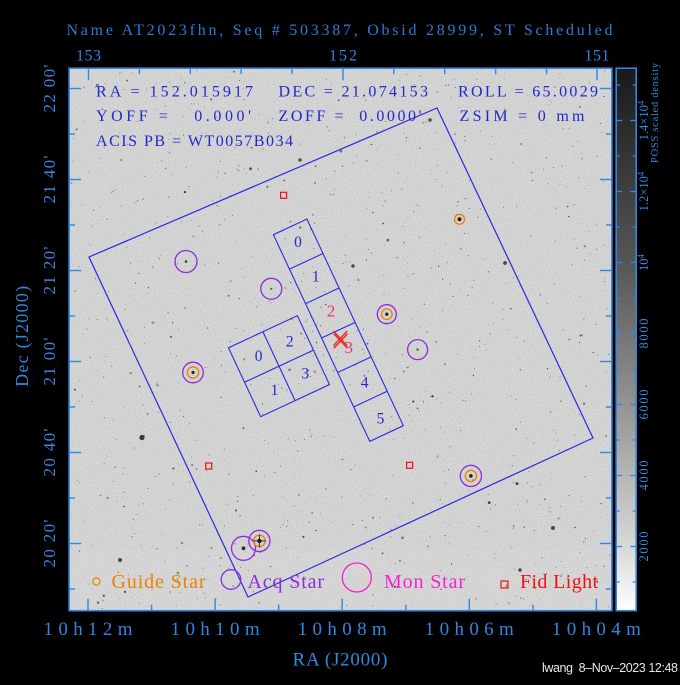 The height and width of the screenshot is (685, 680). I want to click on svg-text: ROLL = 65.0029, so click(528, 92).